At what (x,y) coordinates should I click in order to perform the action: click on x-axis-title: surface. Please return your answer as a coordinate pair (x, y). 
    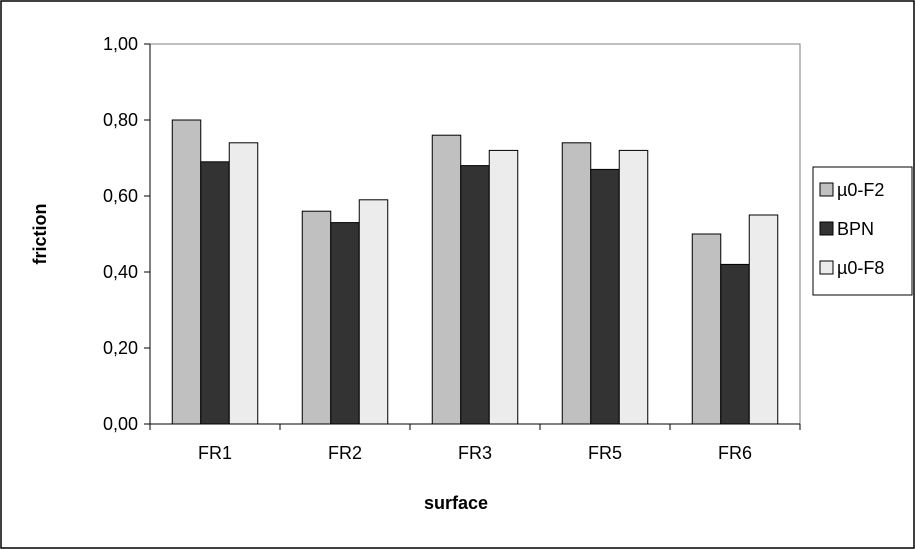
    Looking at the image, I should click on (456, 503).